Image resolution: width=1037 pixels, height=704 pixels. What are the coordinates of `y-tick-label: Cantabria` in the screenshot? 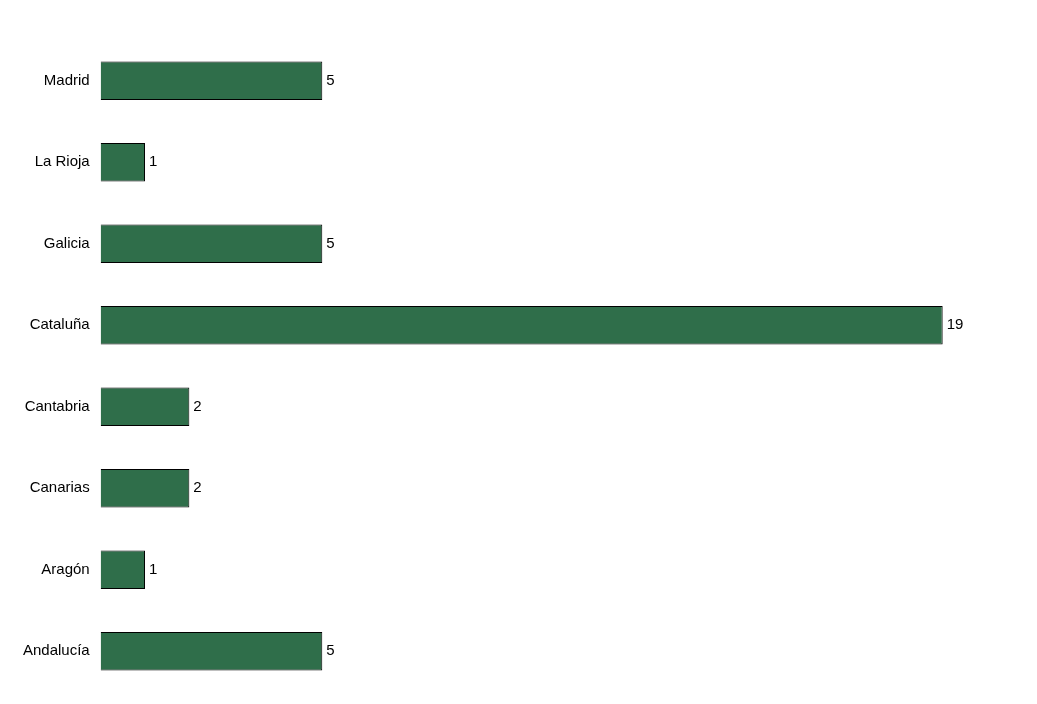 It's located at (57, 405).